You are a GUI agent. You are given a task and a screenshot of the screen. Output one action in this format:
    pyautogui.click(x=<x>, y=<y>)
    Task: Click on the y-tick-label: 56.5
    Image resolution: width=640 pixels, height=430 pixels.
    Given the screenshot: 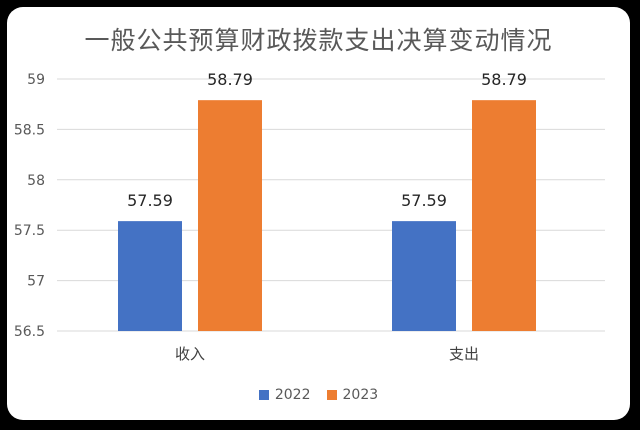 What is the action you would take?
    pyautogui.click(x=29, y=332)
    